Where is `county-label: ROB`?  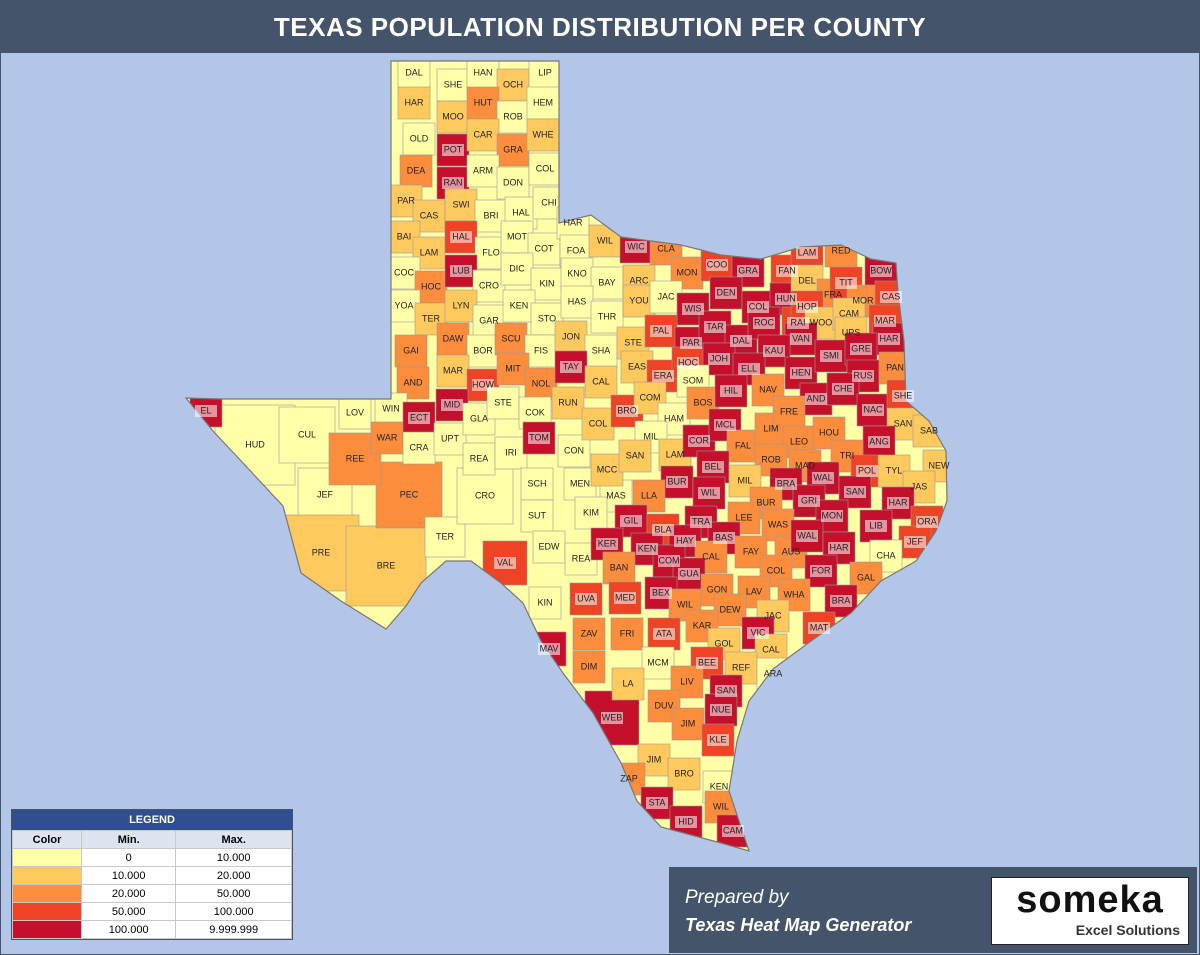 county-label: ROB is located at coordinates (771, 459).